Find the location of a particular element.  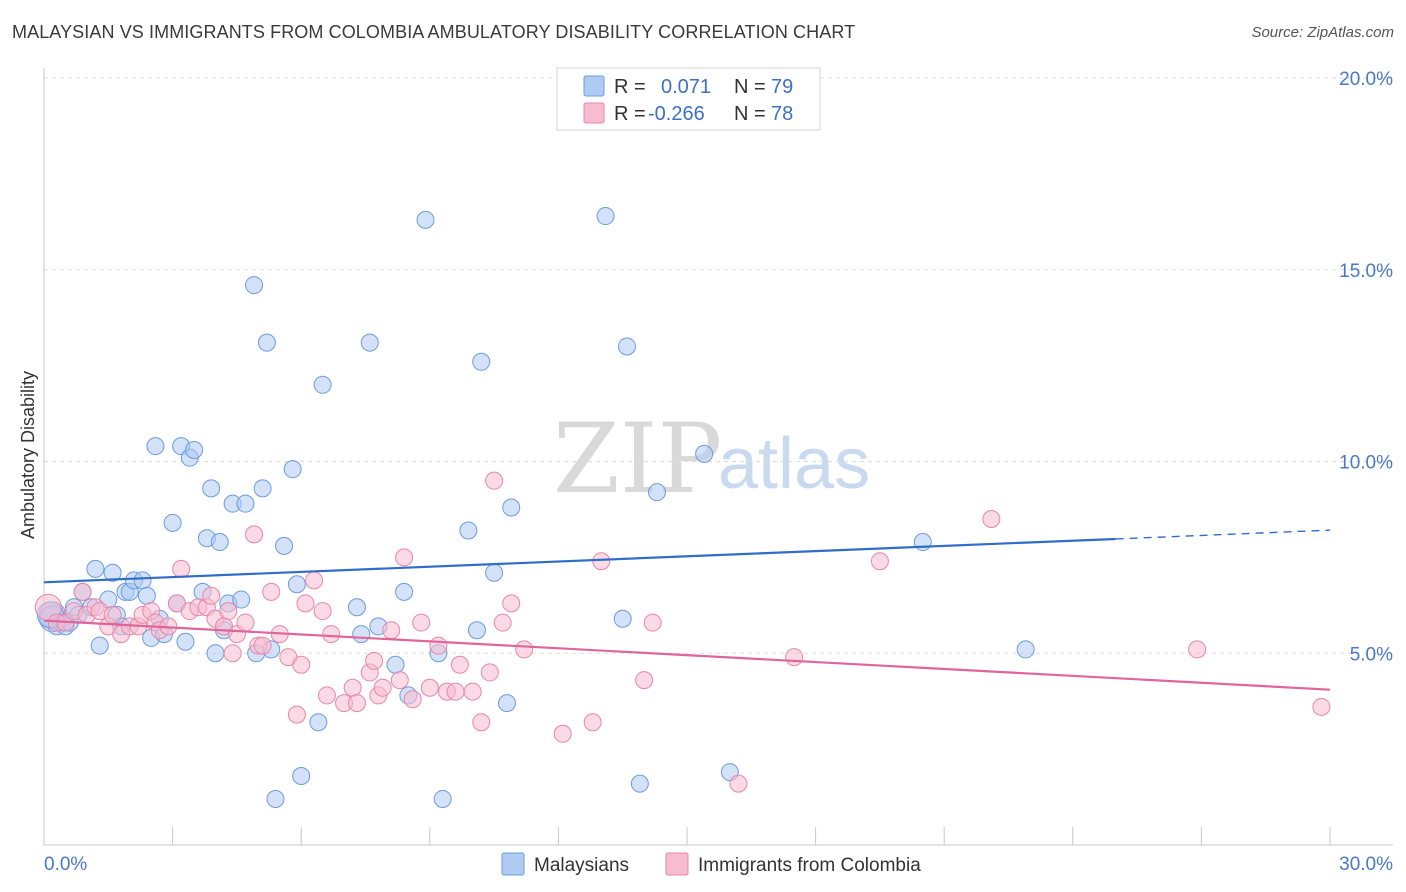

legend-n-label-2: N = is located at coordinates (750, 114).